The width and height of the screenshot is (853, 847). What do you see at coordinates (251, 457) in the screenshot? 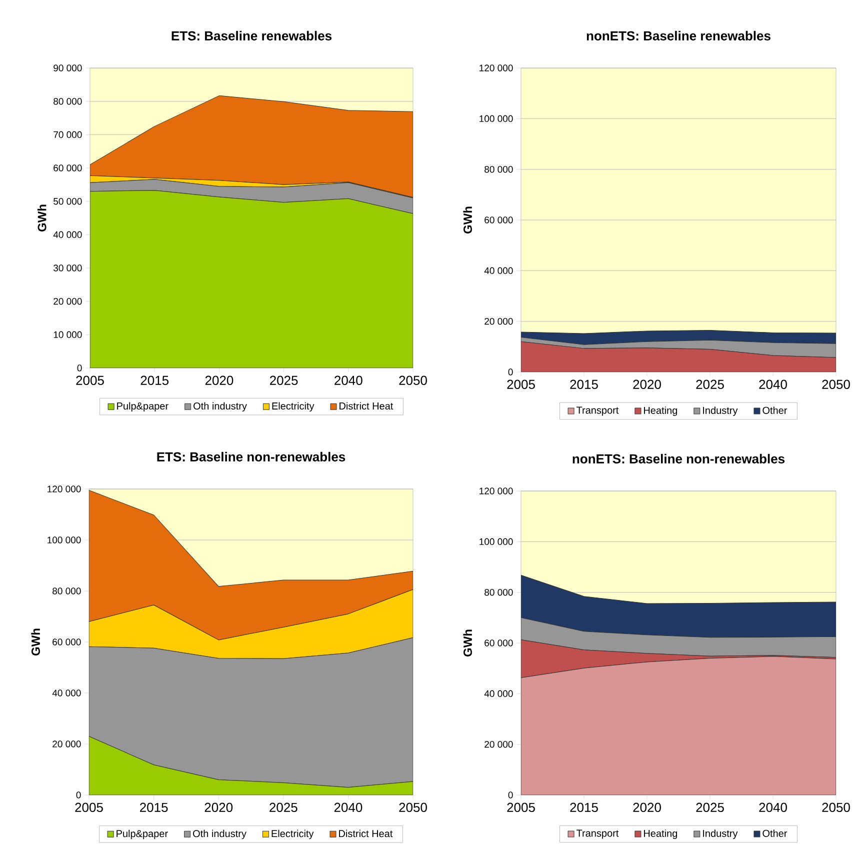
I see `chart-title: ETS: Baseline non-renewables` at bounding box center [251, 457].